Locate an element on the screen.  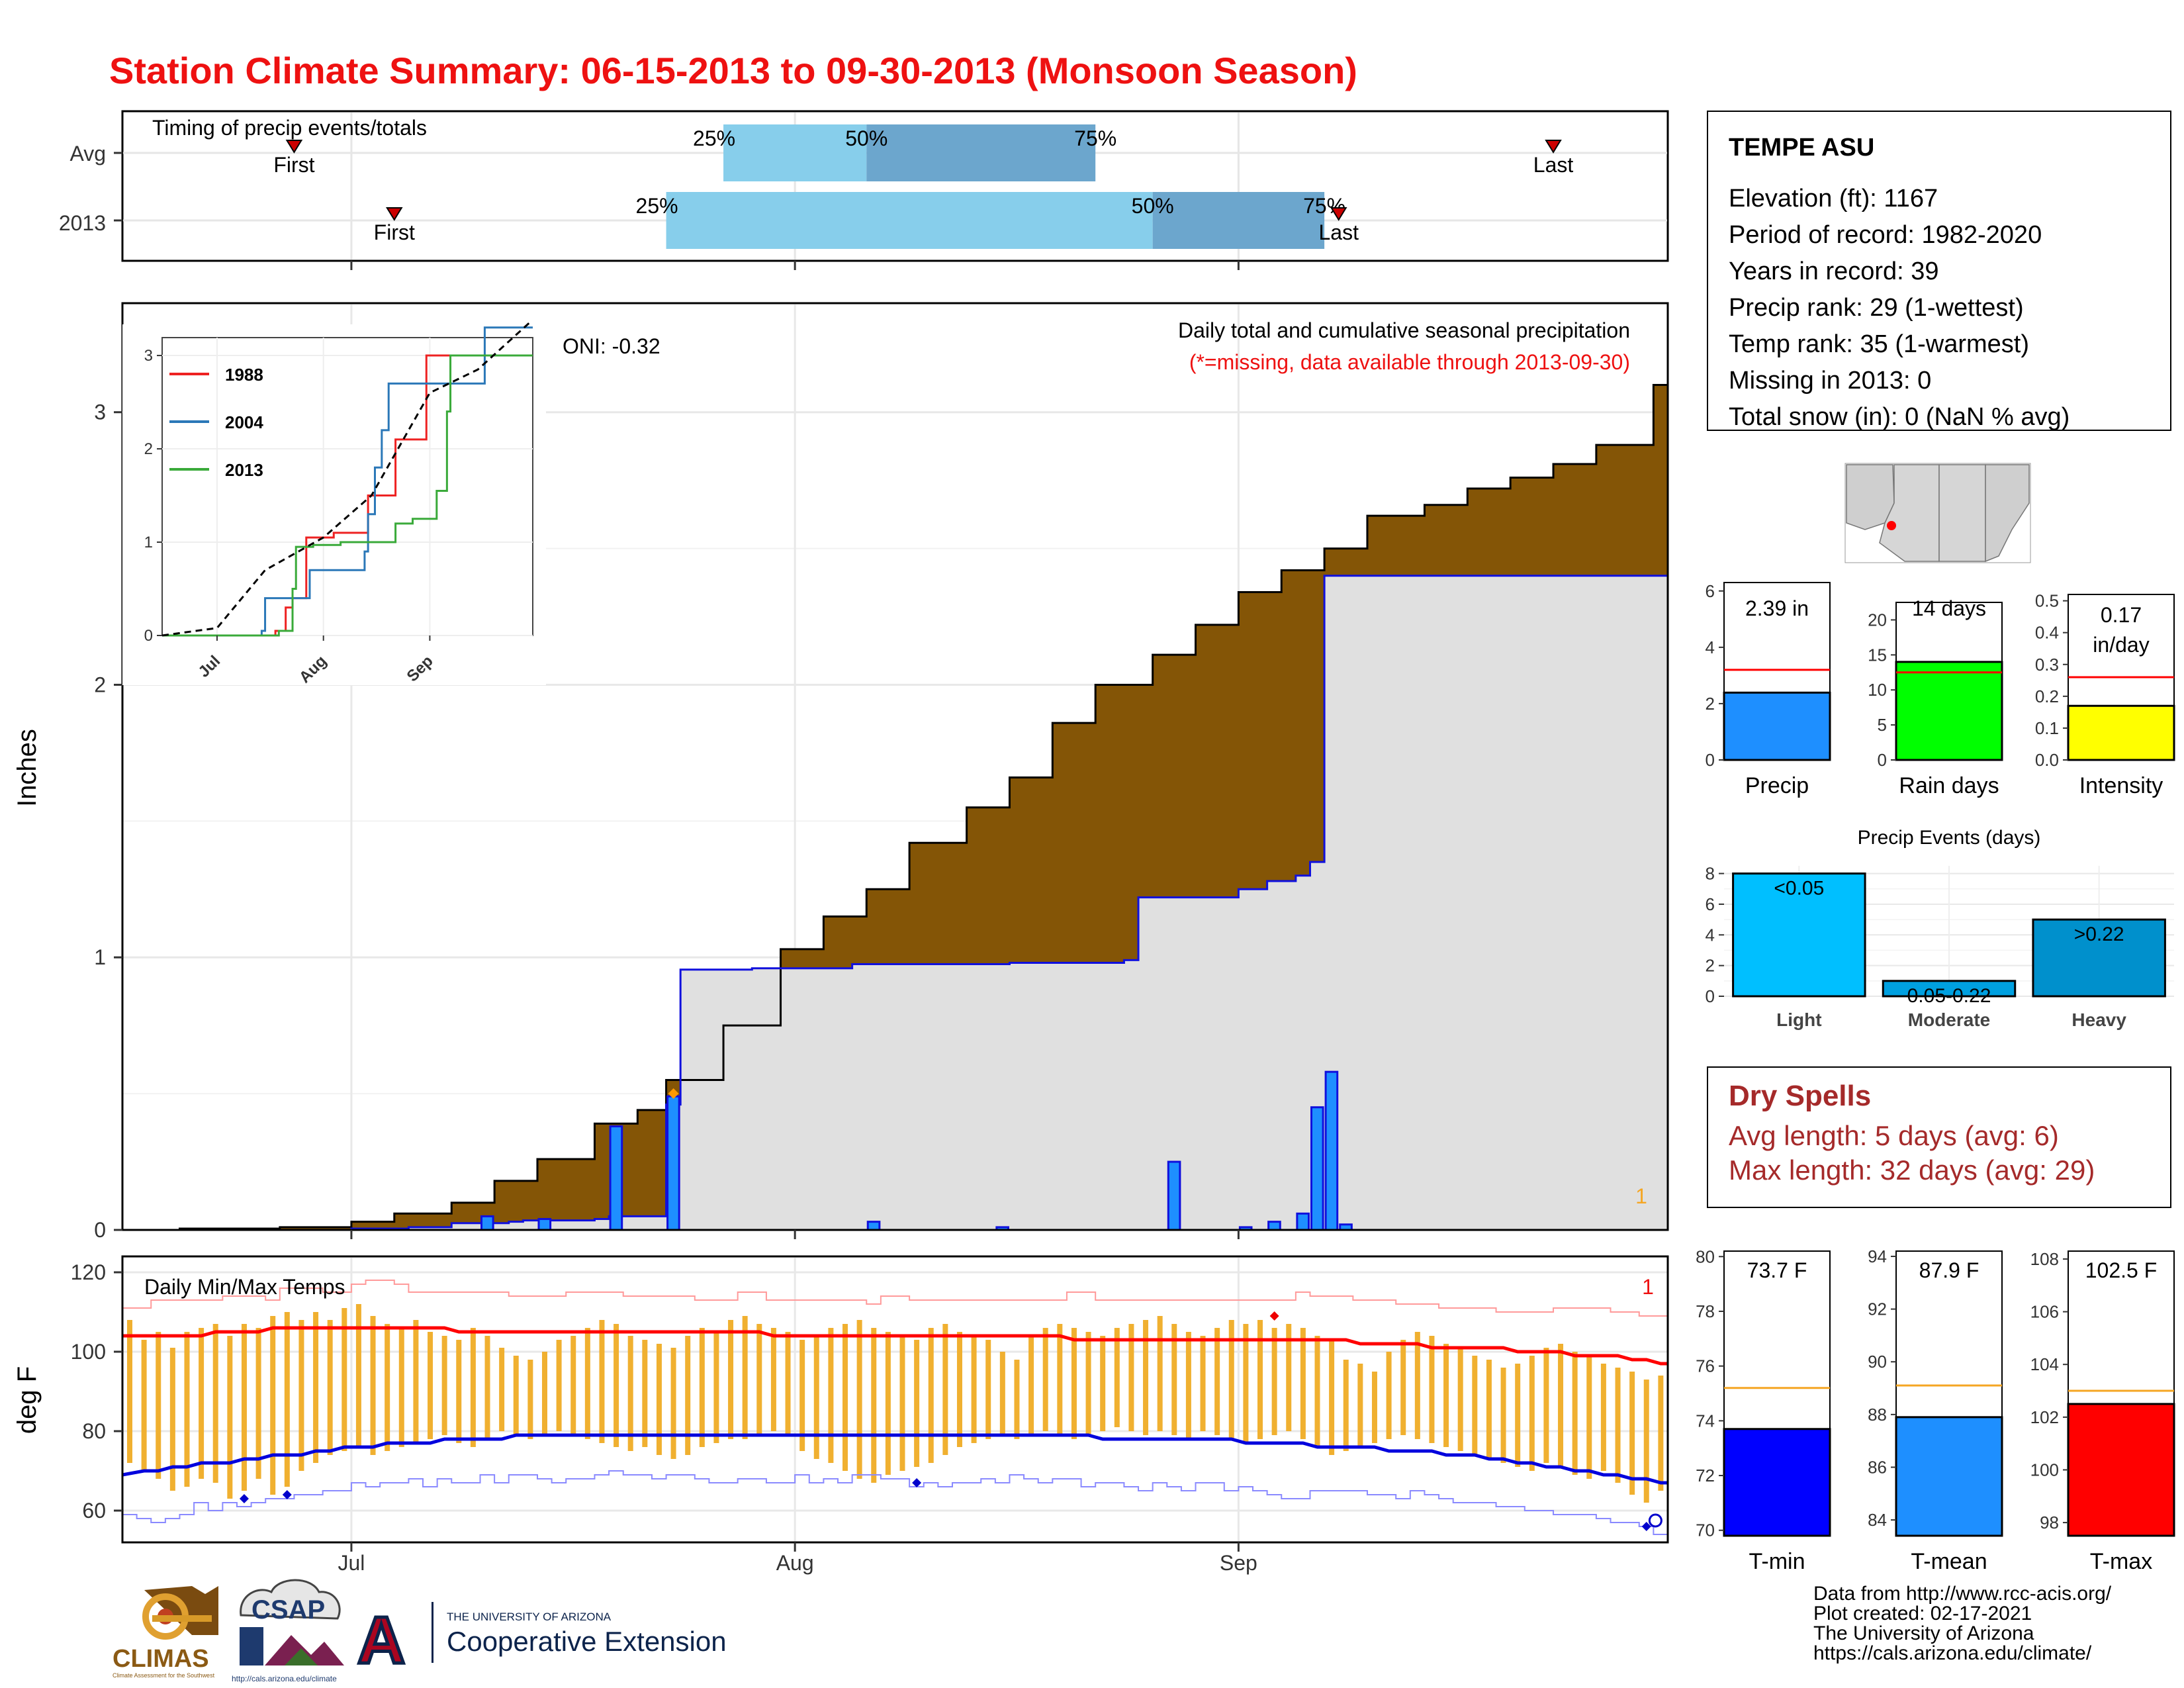
map-region-east is located at coordinates (2008, 513).